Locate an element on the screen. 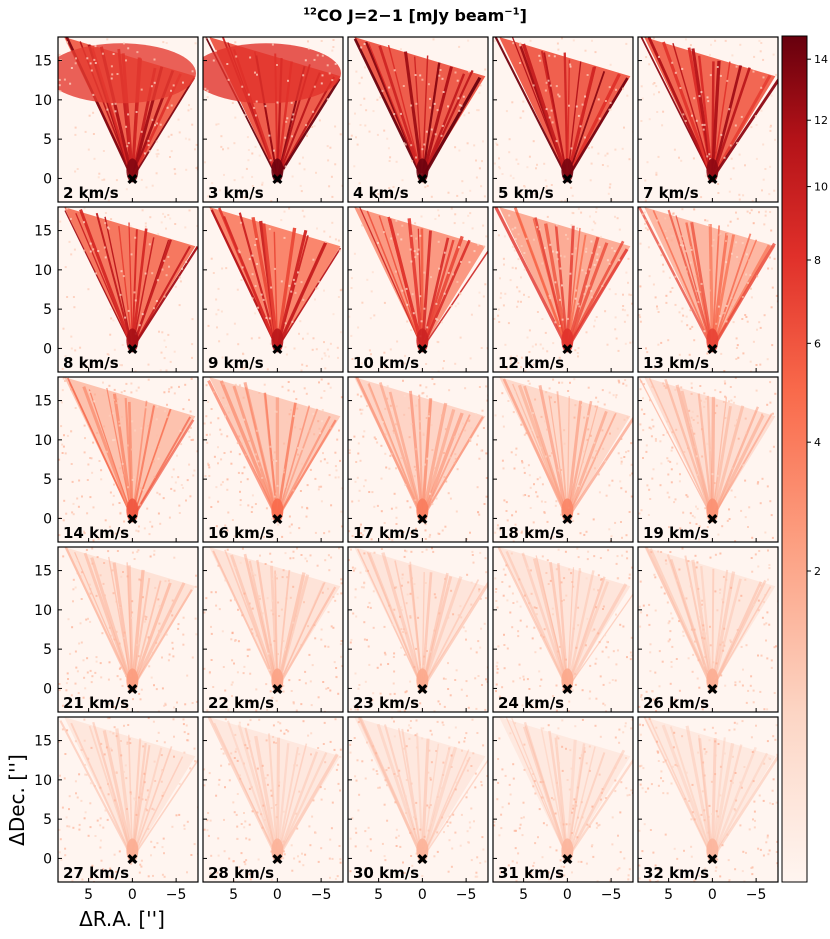 This screenshot has height=939, width=830. source-marker: ✖ is located at coordinates (132, 179).